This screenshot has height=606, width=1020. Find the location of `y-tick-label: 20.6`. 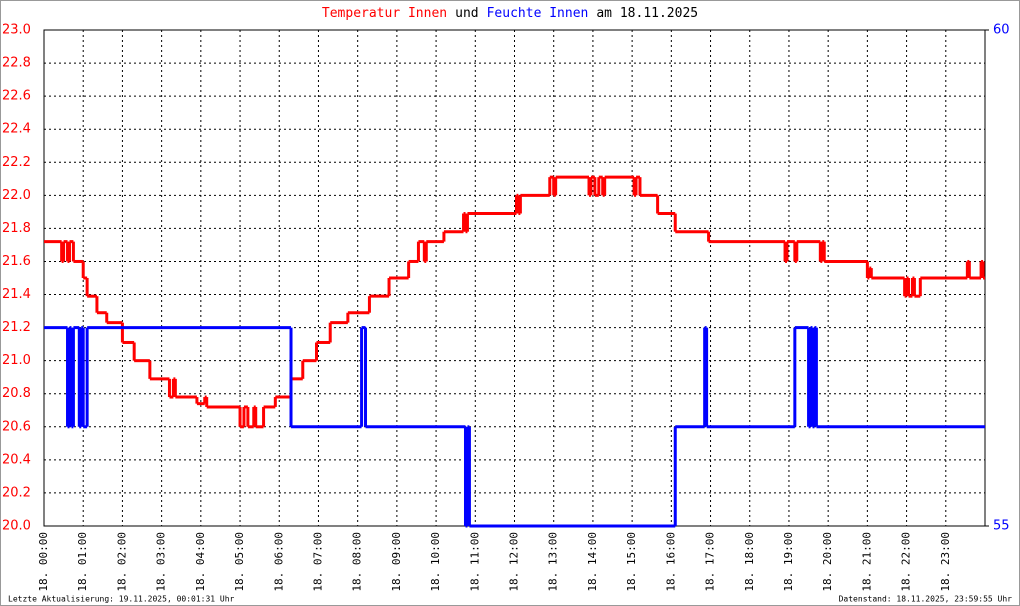

y-tick-label: 20.6 is located at coordinates (16, 426).